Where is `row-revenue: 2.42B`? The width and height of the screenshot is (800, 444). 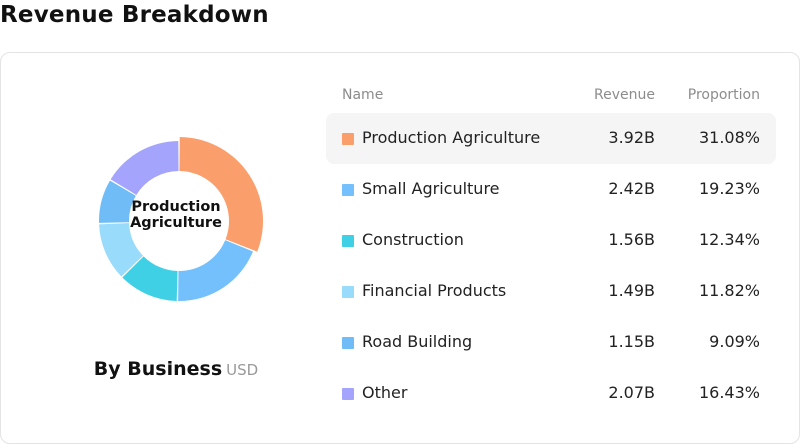 row-revenue: 2.42B is located at coordinates (631, 188).